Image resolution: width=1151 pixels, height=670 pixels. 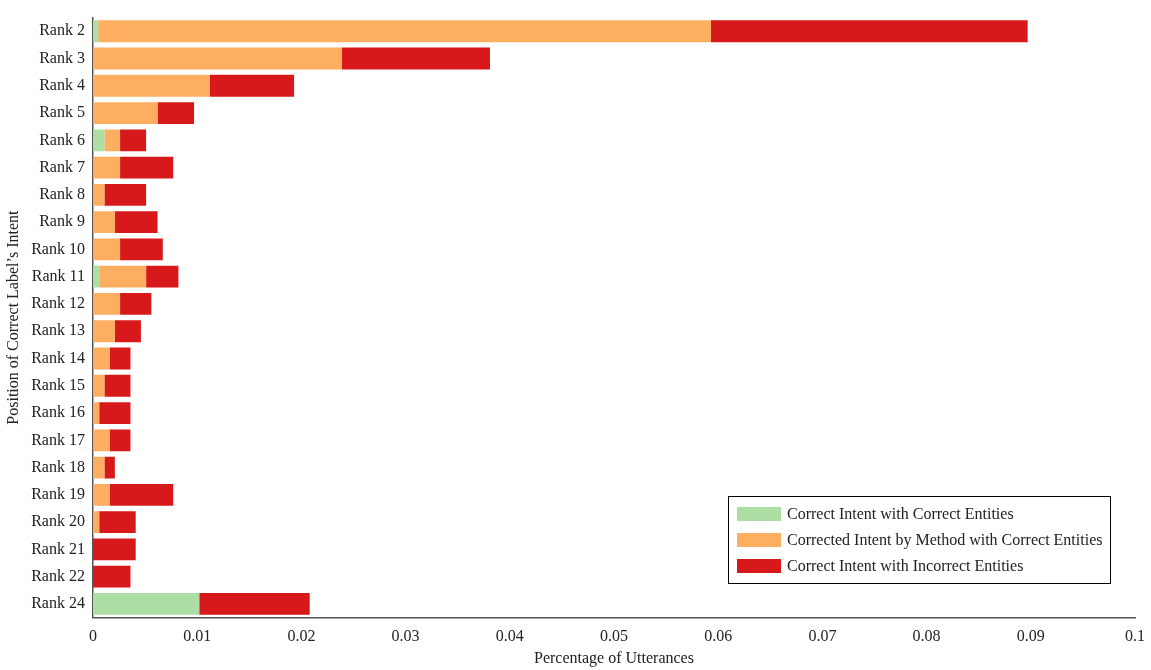 I want to click on y-tick-label: Rank 17, so click(x=58, y=439).